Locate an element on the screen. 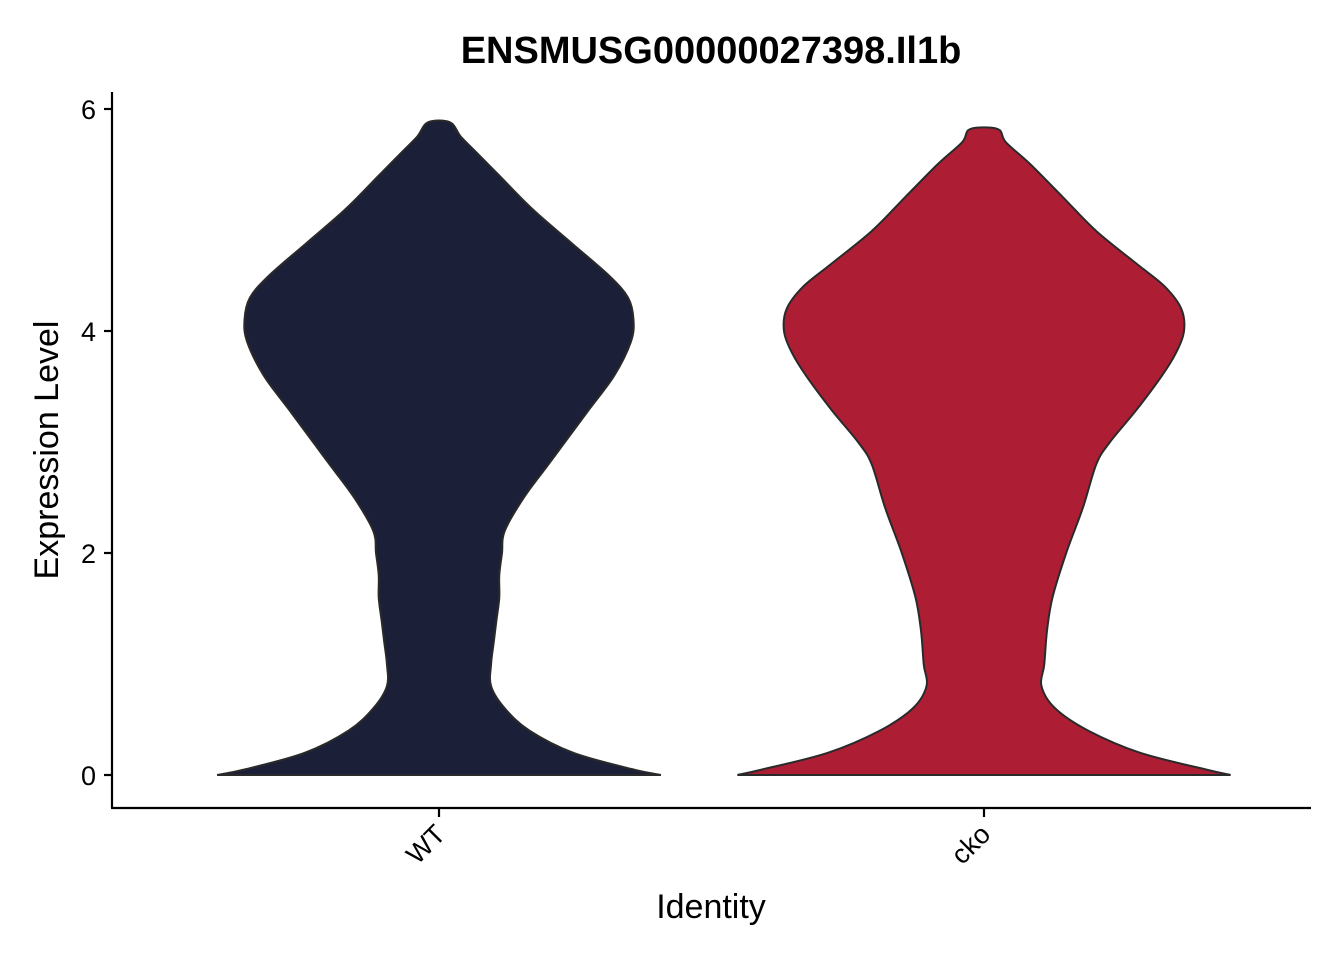  y-axis-ticks: 0 2 4 6 is located at coordinates (96, 443).